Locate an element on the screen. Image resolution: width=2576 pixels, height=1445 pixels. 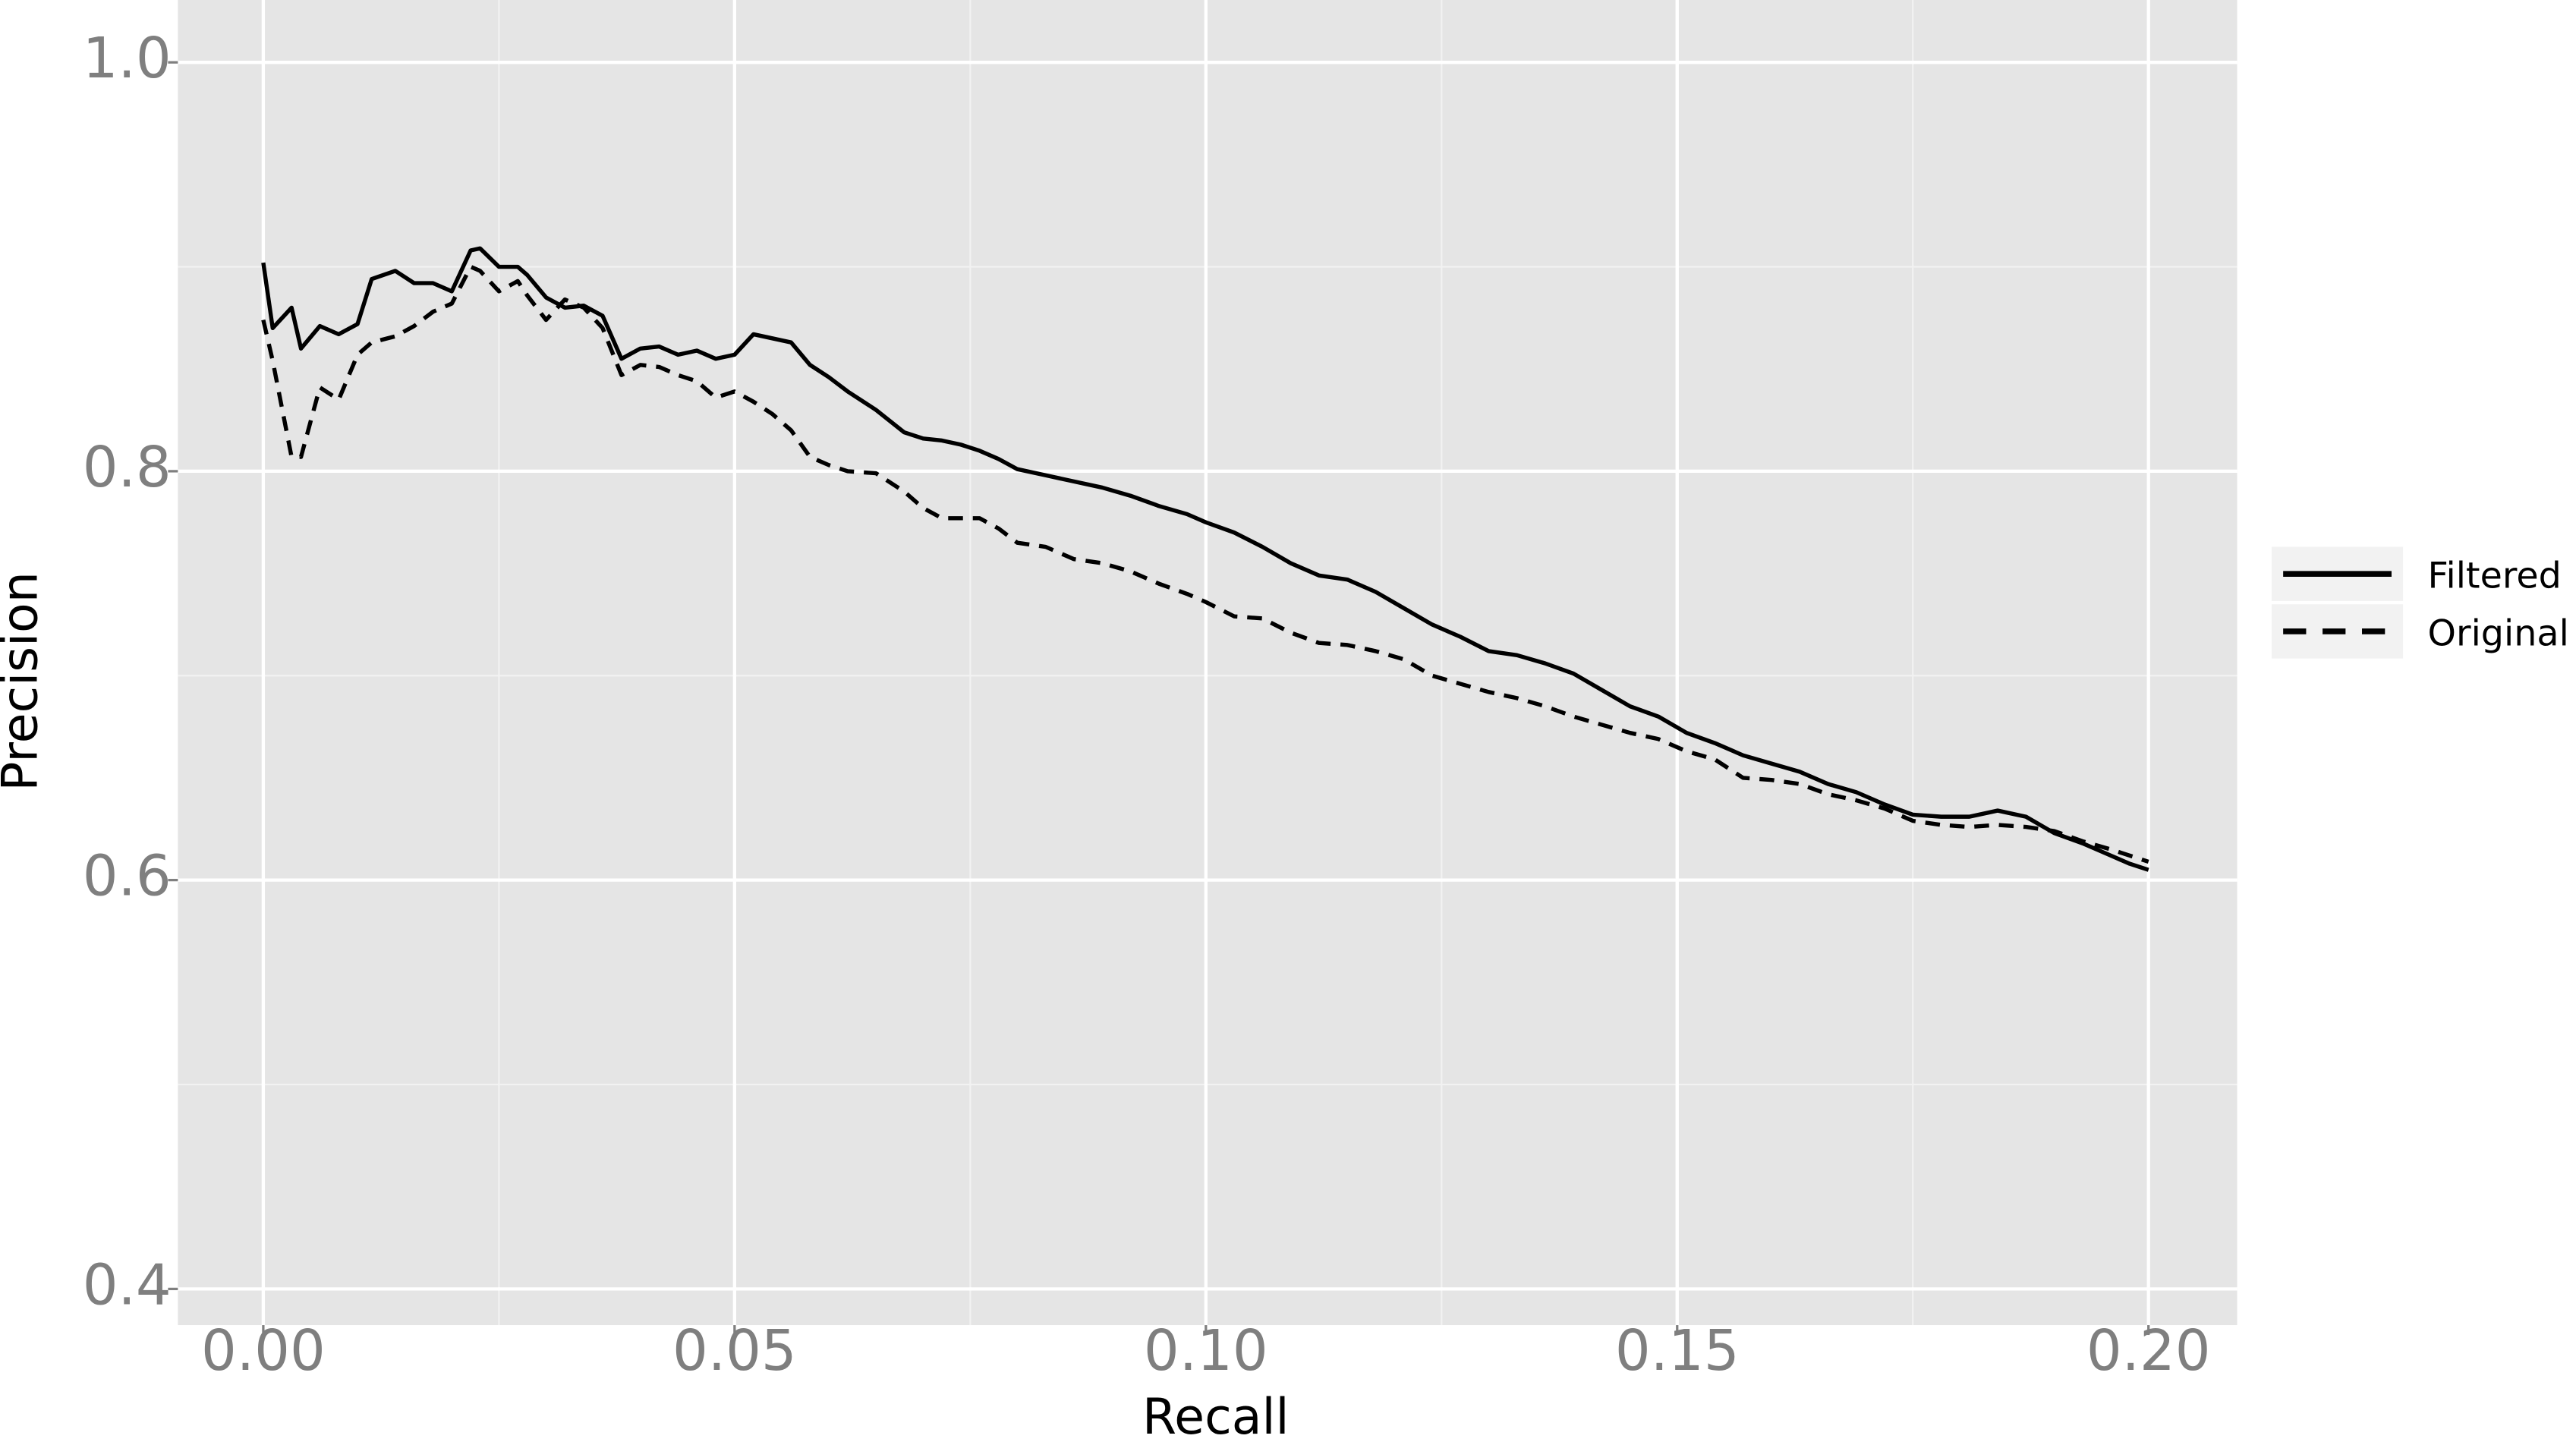
x-tick-label: 0.10 is located at coordinates (1206, 1351).